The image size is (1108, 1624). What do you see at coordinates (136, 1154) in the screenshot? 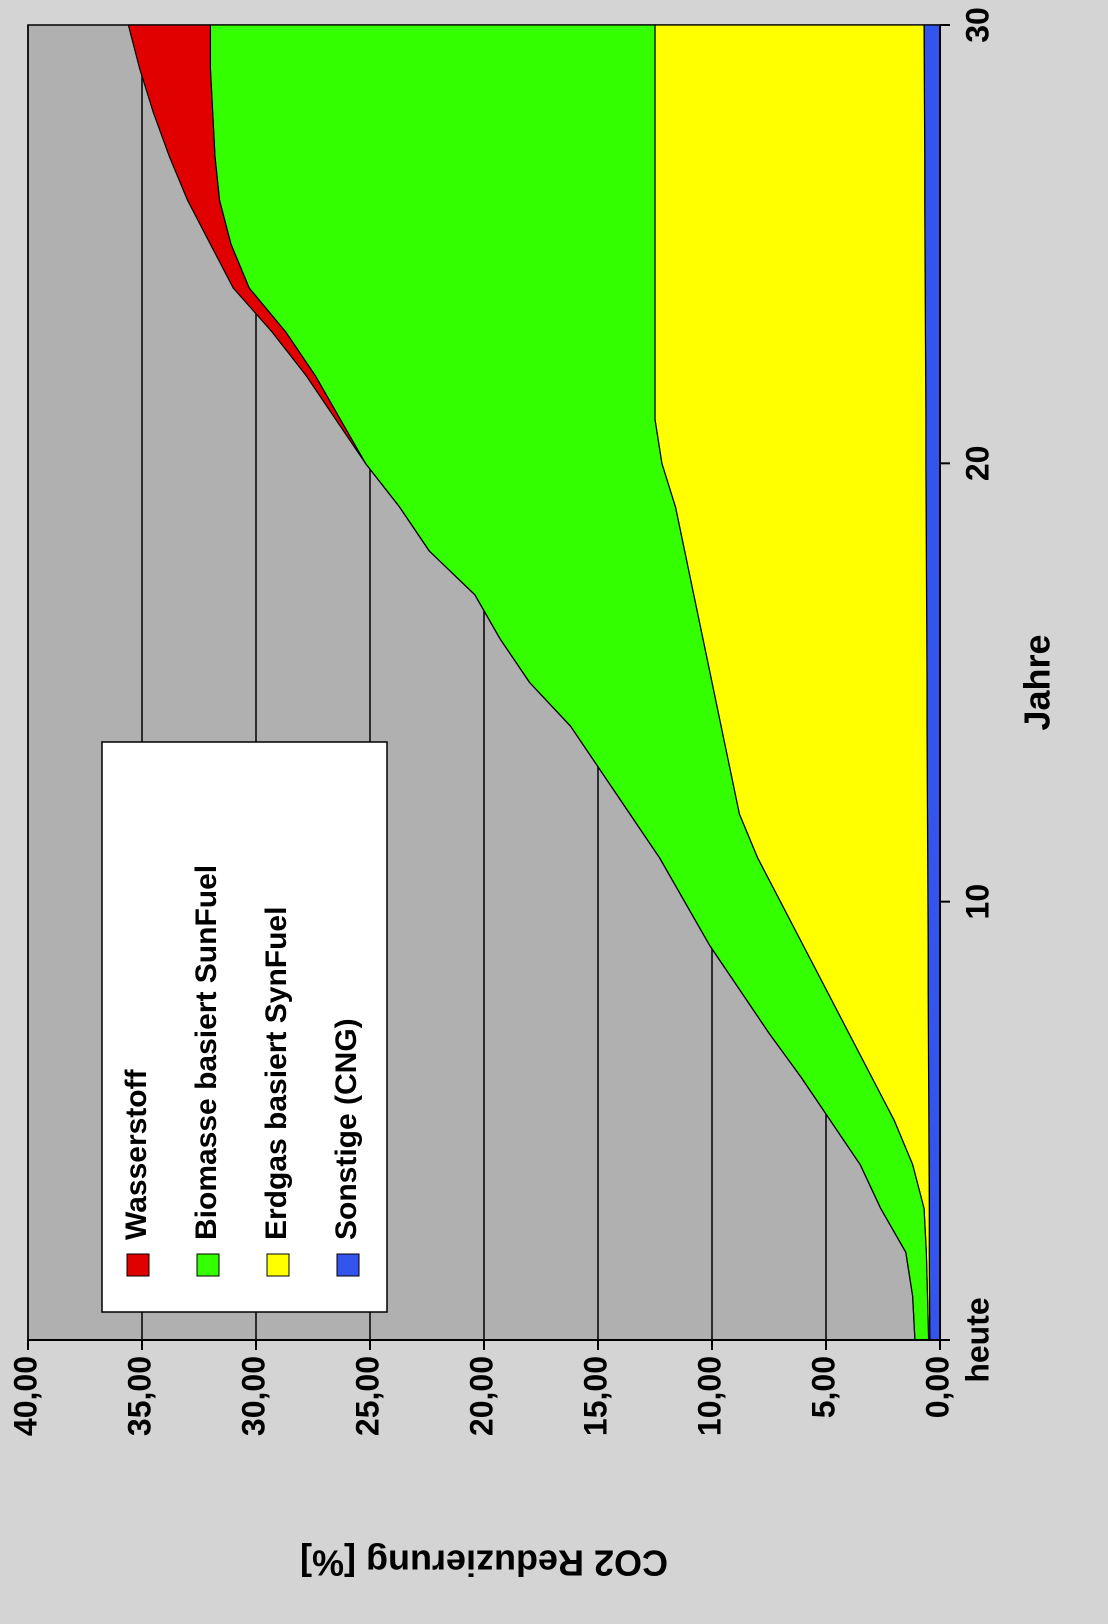
I see `legend-label: Wasserstoff` at bounding box center [136, 1154].